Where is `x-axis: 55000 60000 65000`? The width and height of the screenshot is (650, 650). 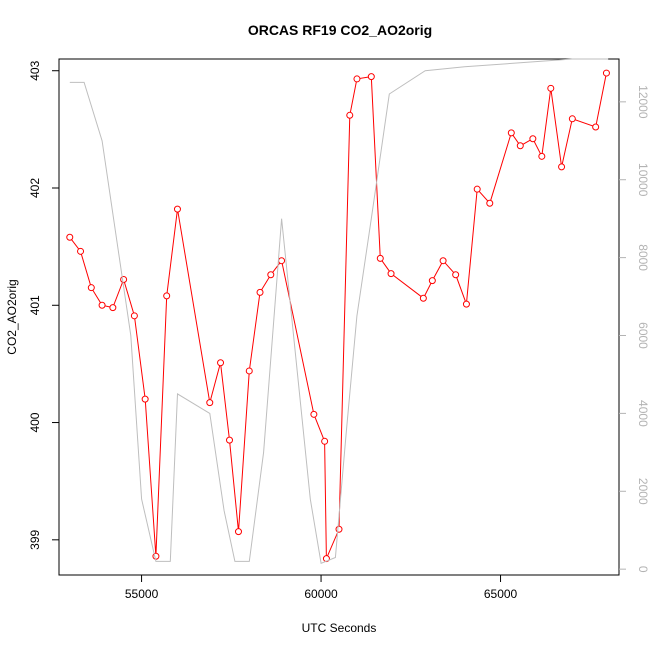
x-axis: 55000 60000 65000 is located at coordinates (321, 588).